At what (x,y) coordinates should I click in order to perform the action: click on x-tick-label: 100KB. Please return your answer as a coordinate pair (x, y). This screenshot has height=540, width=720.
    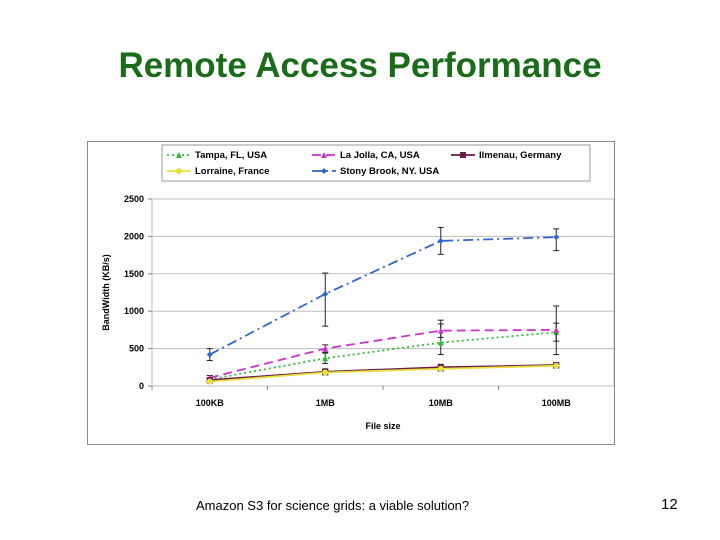
    Looking at the image, I should click on (210, 403).